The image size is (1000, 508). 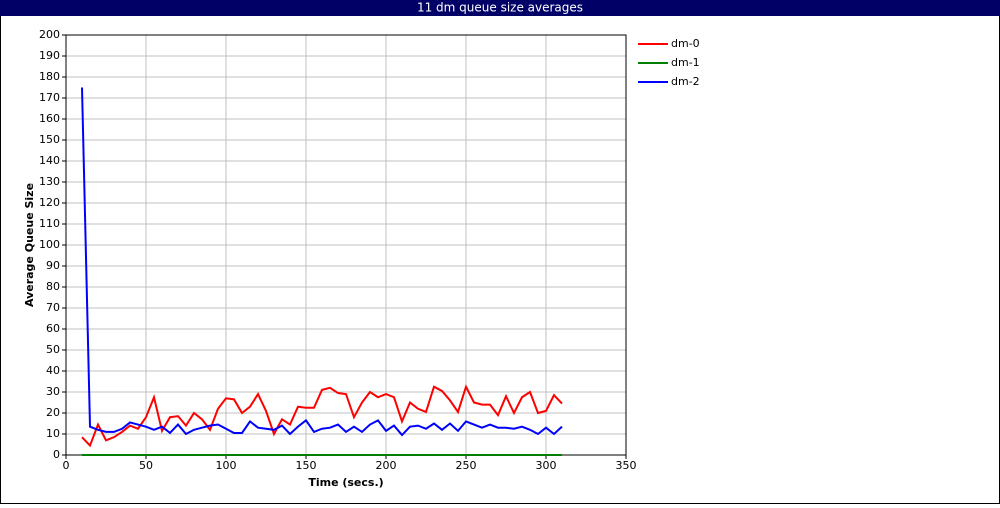 What do you see at coordinates (146, 465) in the screenshot?
I see `x-tick-label: 50` at bounding box center [146, 465].